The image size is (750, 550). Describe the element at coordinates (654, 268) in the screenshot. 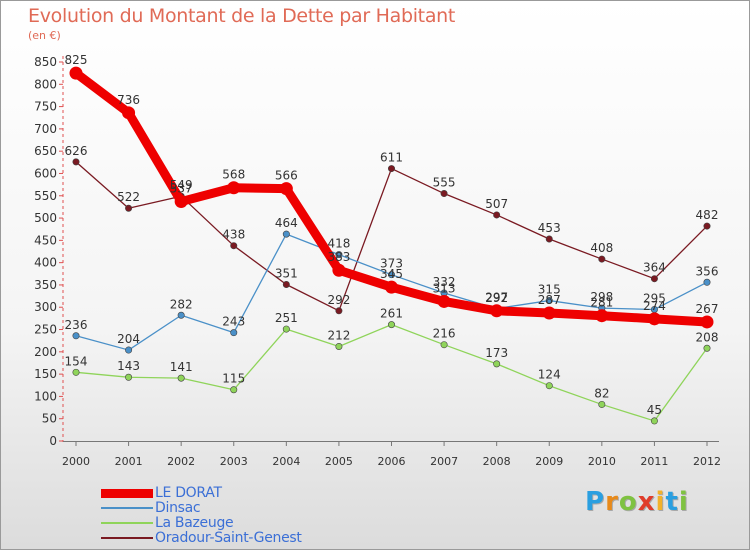

I see `data-label: 364` at that location.